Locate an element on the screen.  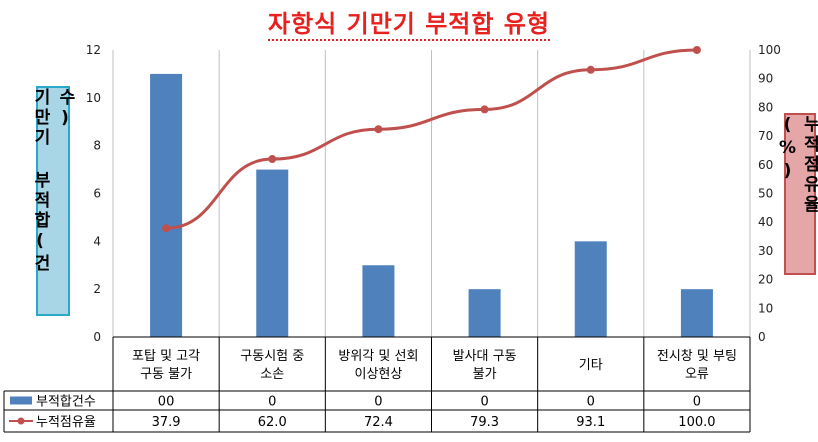
right-tick-label: 80 is located at coordinates (765, 107).